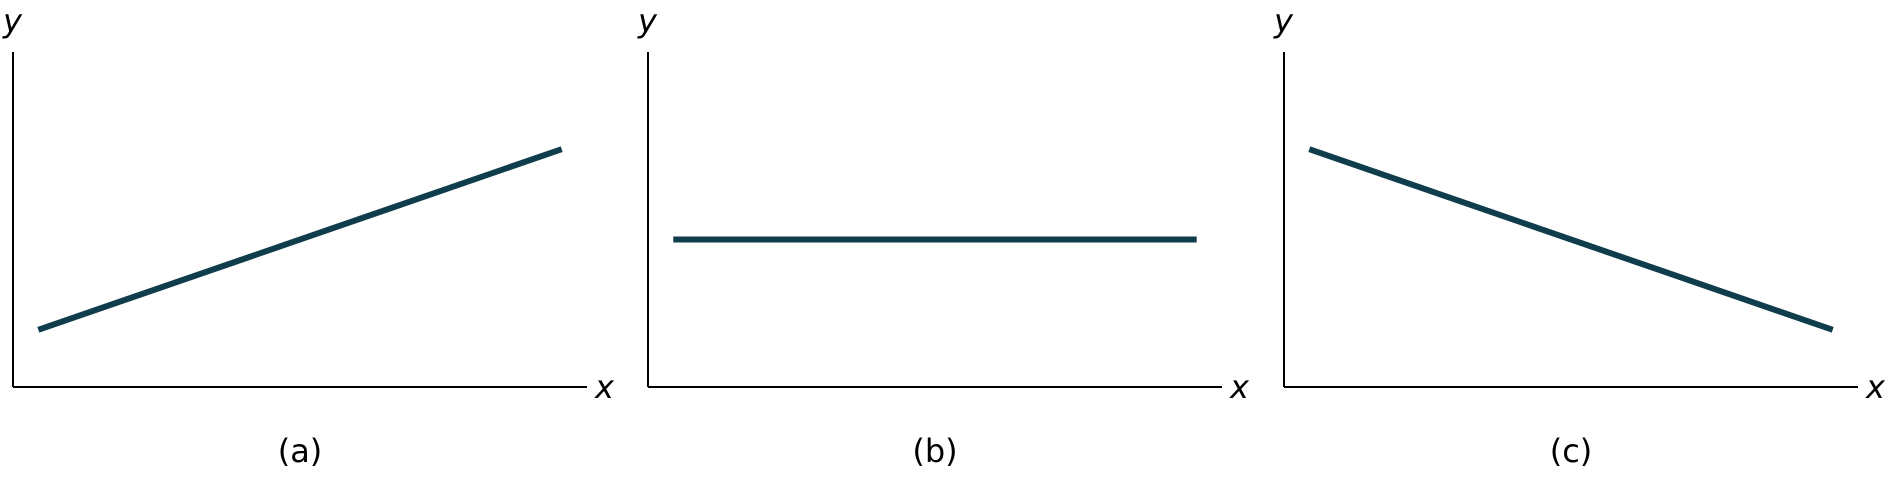 This screenshot has height=477, width=1885. I want to click on x-axis-label-c: x, so click(1875, 387).